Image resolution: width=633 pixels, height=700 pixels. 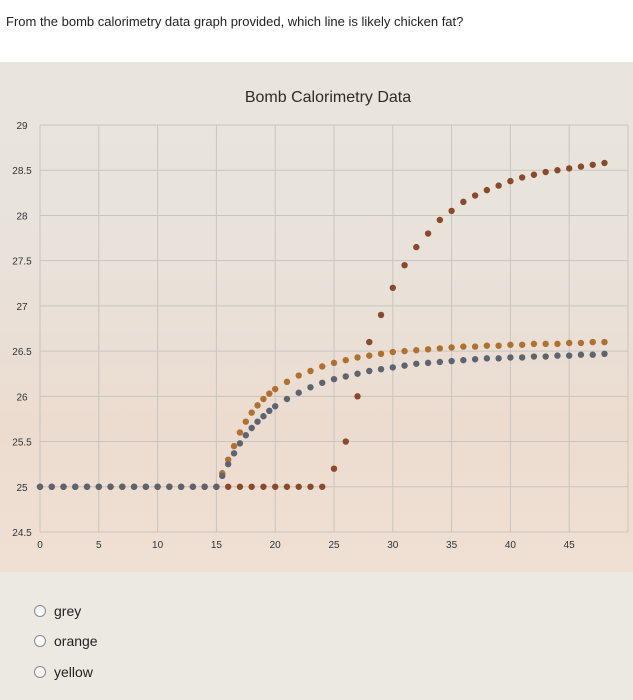 What do you see at coordinates (22, 262) in the screenshot?
I see `y-tick-label: 27.5` at bounding box center [22, 262].